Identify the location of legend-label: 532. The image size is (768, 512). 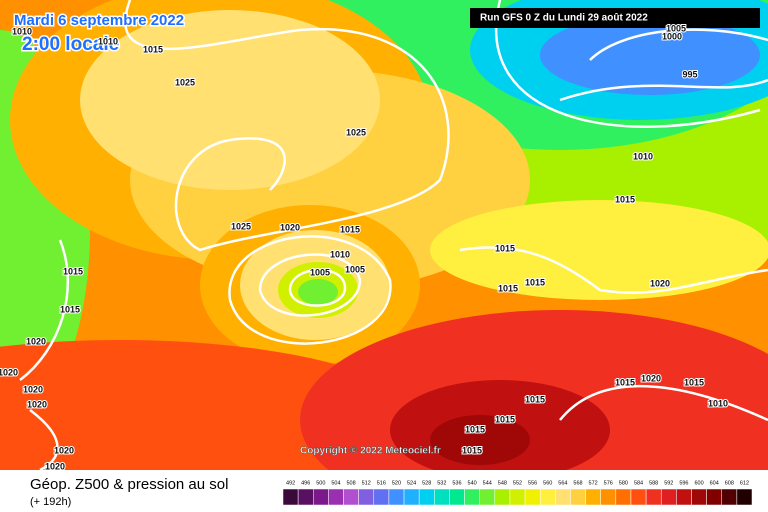
(441, 483).